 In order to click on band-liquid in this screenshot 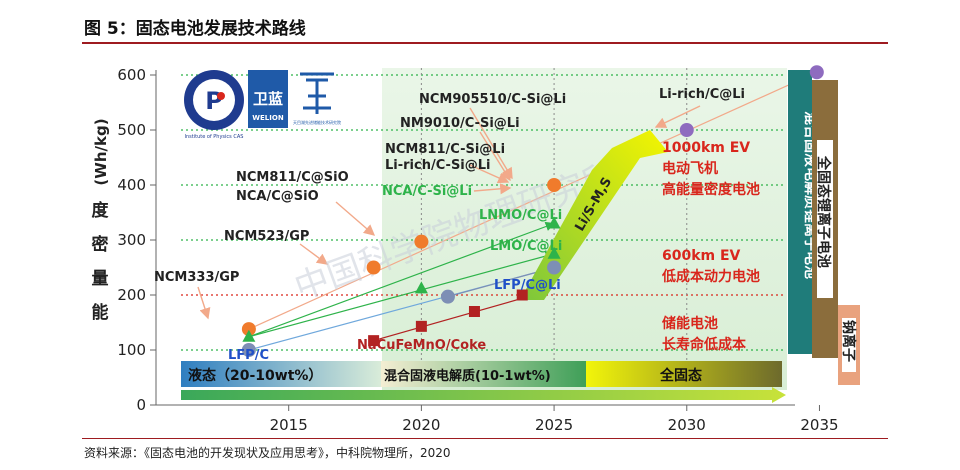, I will do `click(281, 374)`.